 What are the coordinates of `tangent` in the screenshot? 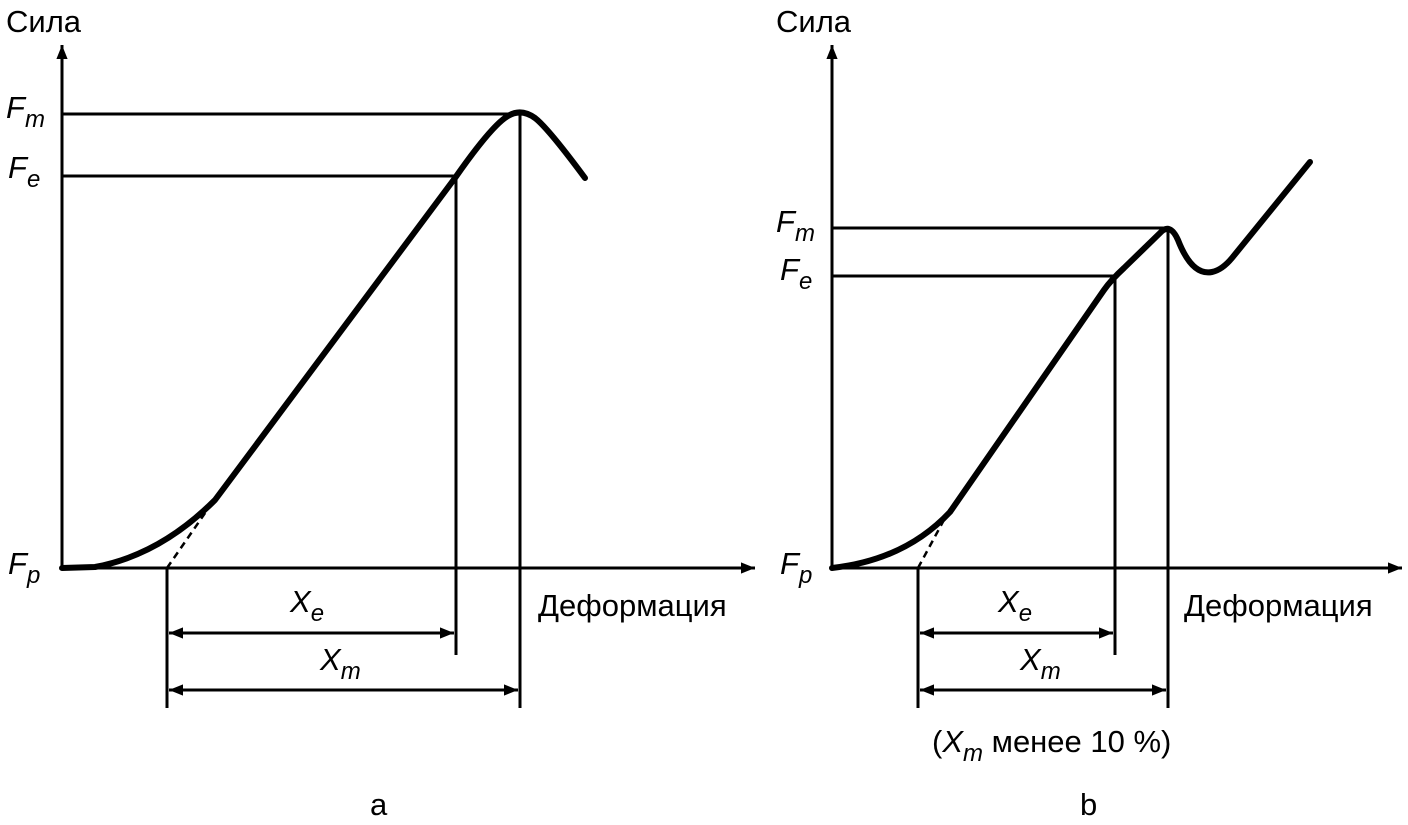 It's located at (189, 535).